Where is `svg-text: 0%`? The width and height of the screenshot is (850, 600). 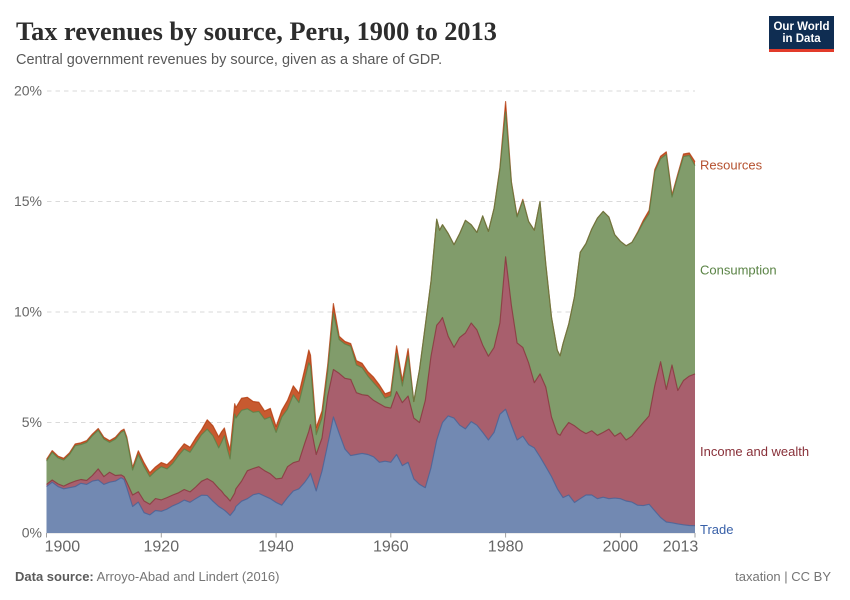 svg-text: 0% is located at coordinates (32, 533).